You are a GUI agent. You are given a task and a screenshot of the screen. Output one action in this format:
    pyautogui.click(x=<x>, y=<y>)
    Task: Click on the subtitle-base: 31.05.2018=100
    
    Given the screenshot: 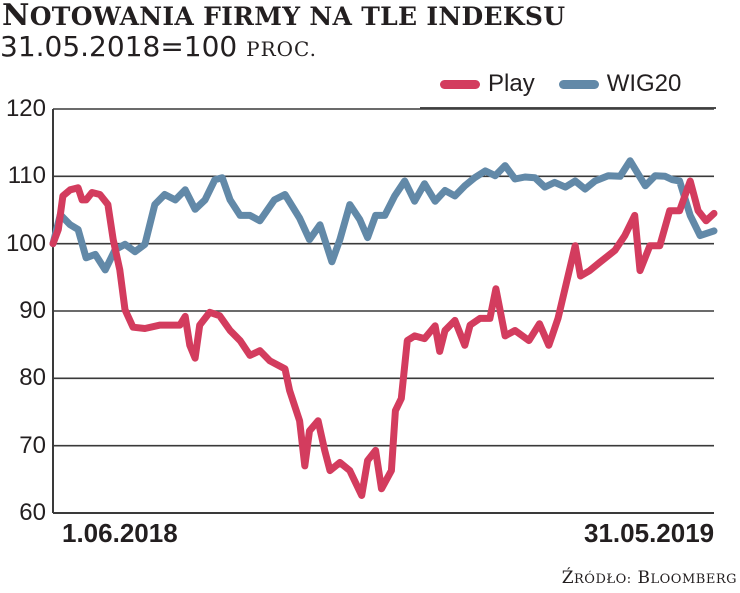 What is the action you would take?
    pyautogui.click(x=119, y=46)
    